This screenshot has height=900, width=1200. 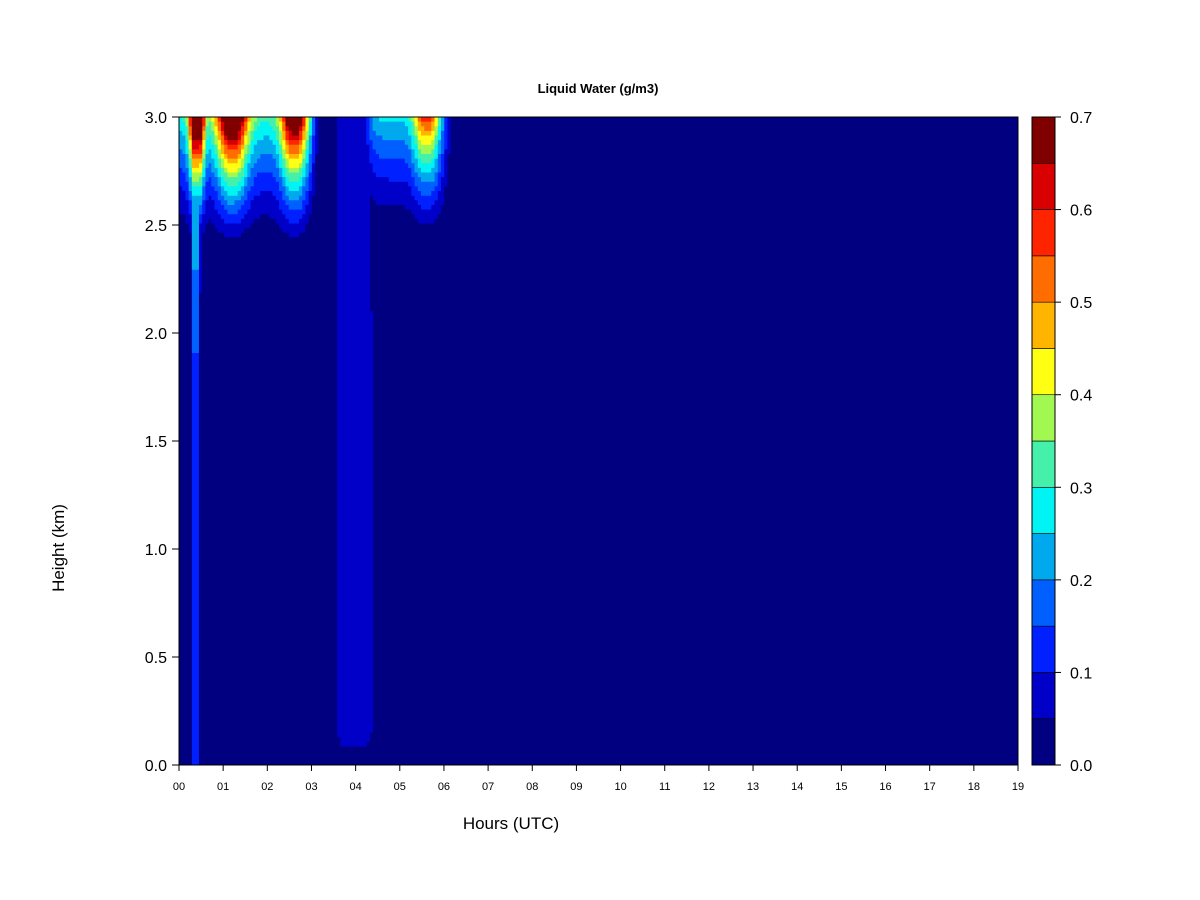 What do you see at coordinates (576, 787) in the screenshot?
I see `x-tick-label: 09` at bounding box center [576, 787].